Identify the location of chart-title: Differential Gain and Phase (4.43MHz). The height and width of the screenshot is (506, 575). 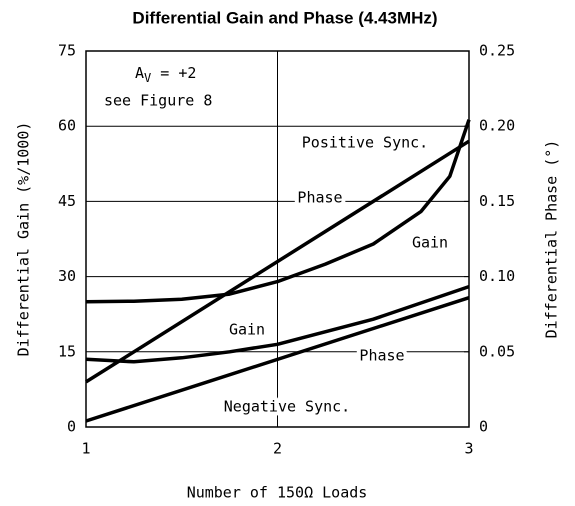
(284, 17).